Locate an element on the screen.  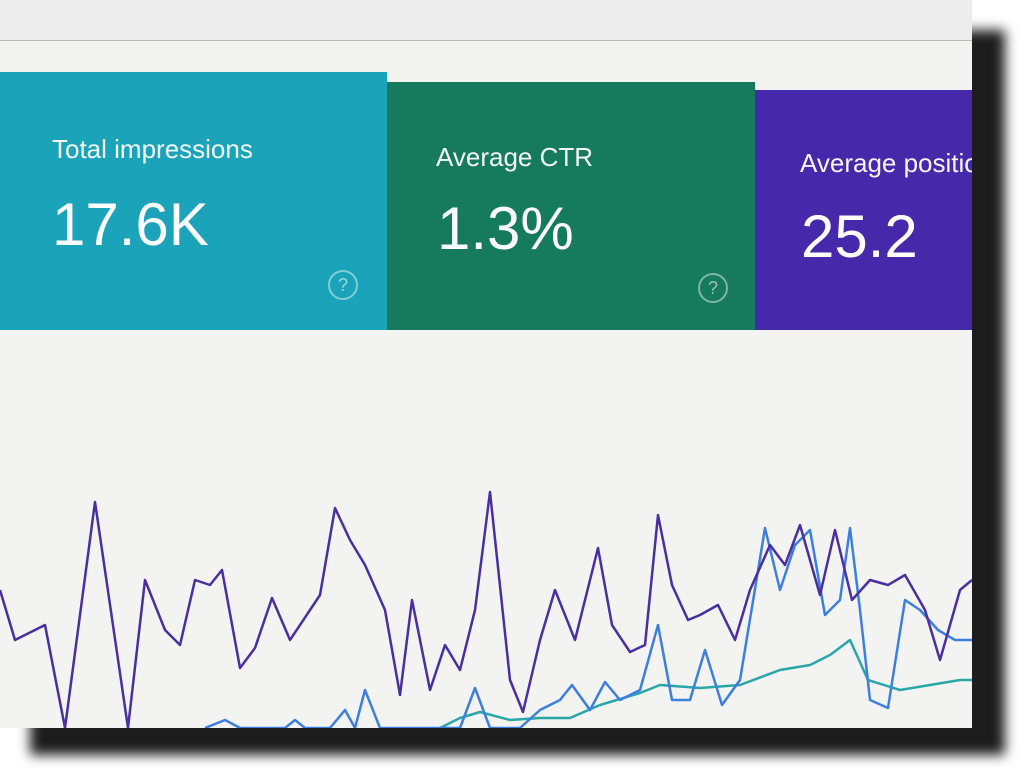
header-bar is located at coordinates (486, 20).